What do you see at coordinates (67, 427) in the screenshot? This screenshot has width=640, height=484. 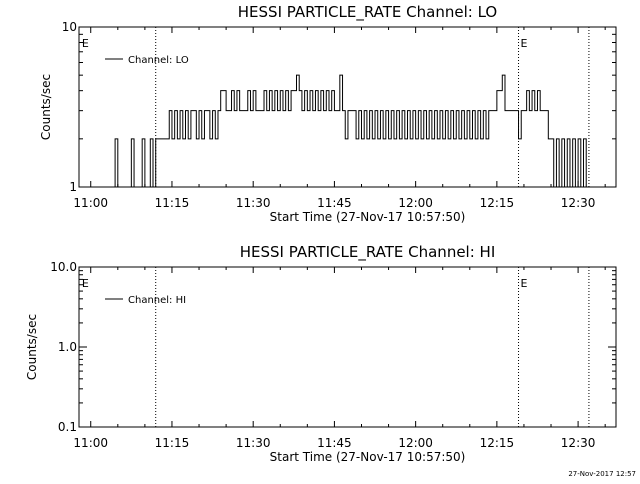 I see `y-tick-label: 0.1` at bounding box center [67, 427].